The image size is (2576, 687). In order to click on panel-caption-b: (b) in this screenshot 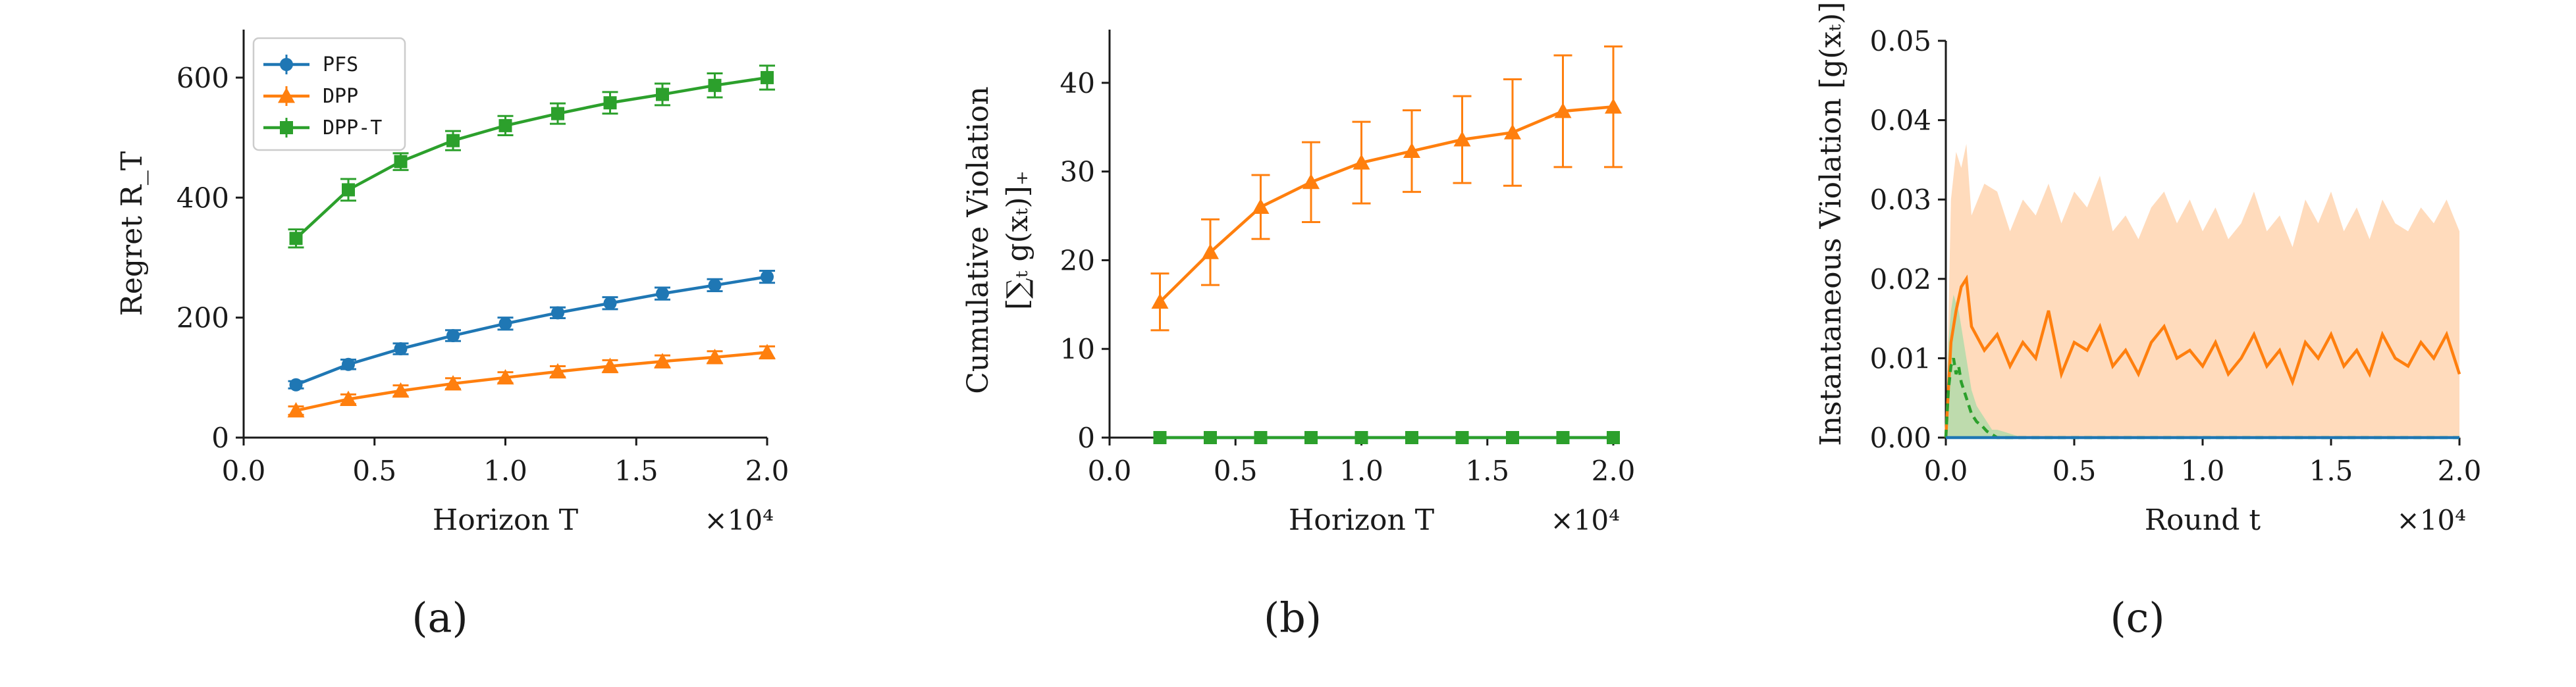, I will do `click(1293, 618)`.